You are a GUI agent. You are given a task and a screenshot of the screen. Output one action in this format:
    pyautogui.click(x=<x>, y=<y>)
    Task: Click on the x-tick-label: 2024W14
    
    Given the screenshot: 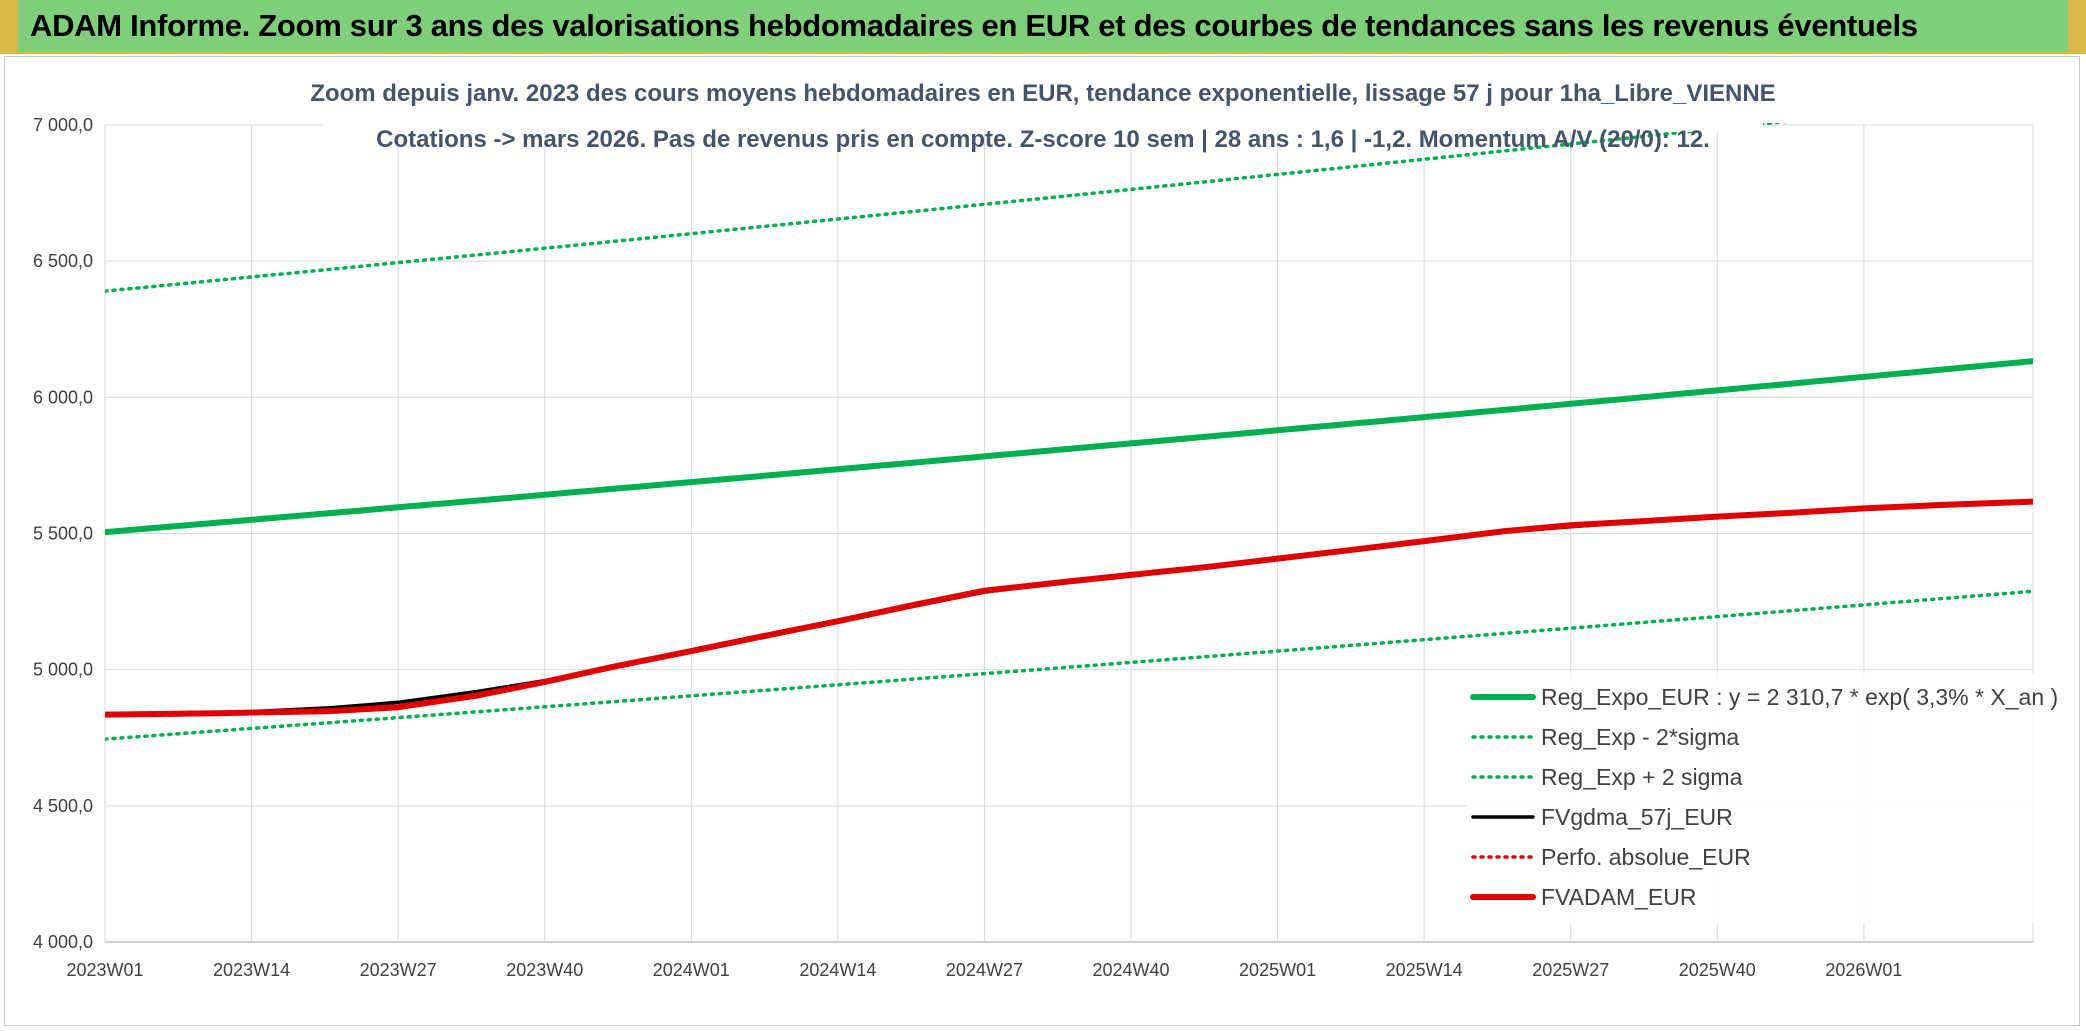 What is the action you would take?
    pyautogui.click(x=837, y=970)
    